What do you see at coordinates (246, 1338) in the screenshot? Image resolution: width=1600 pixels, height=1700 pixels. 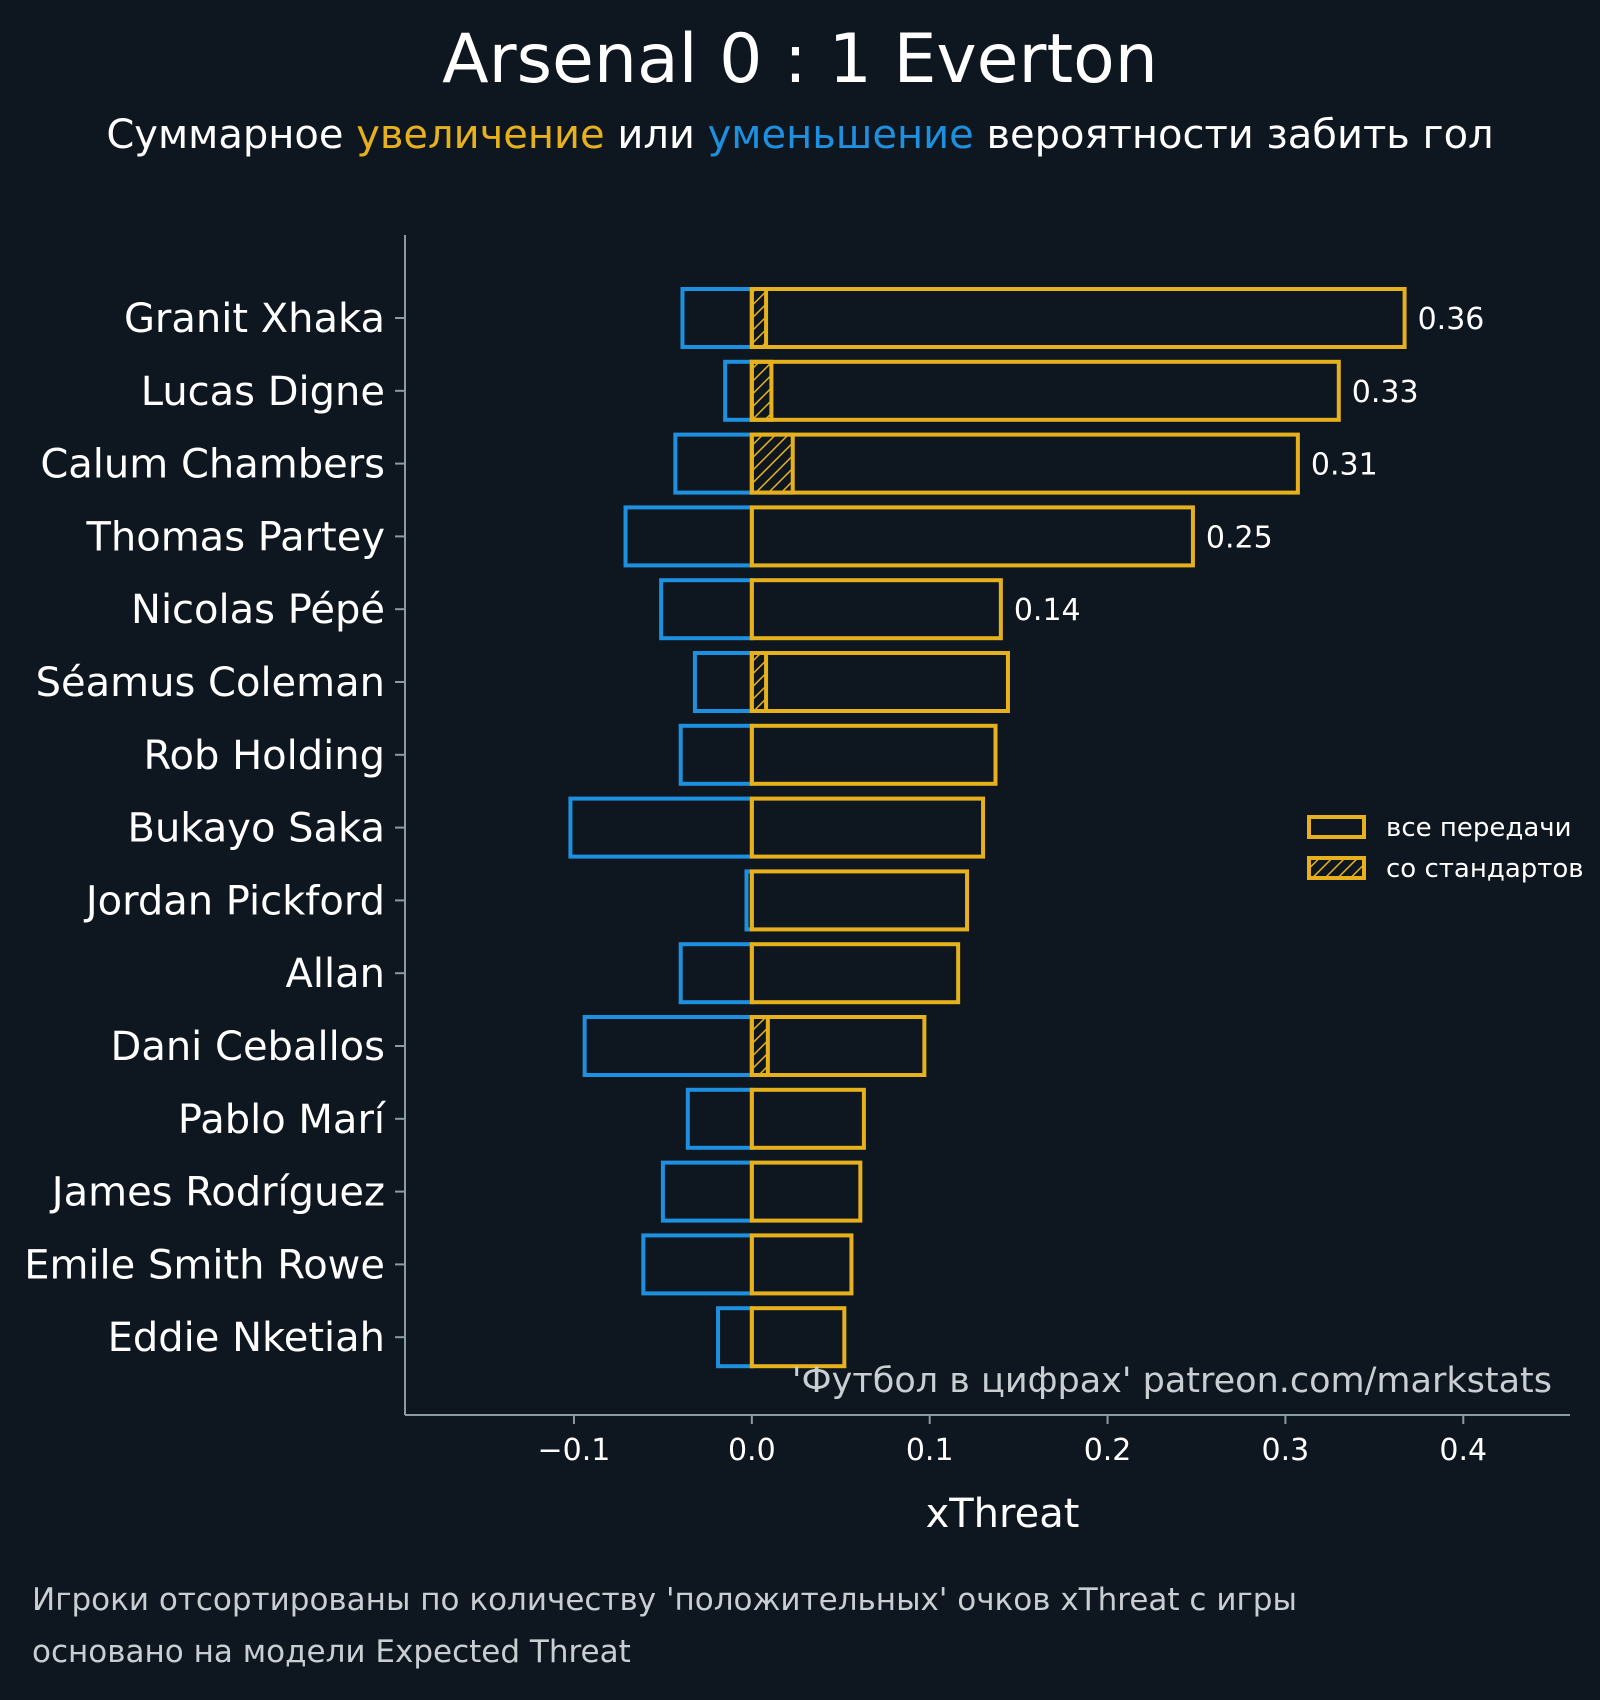 I see `player-label: Eddie Nketiah` at bounding box center [246, 1338].